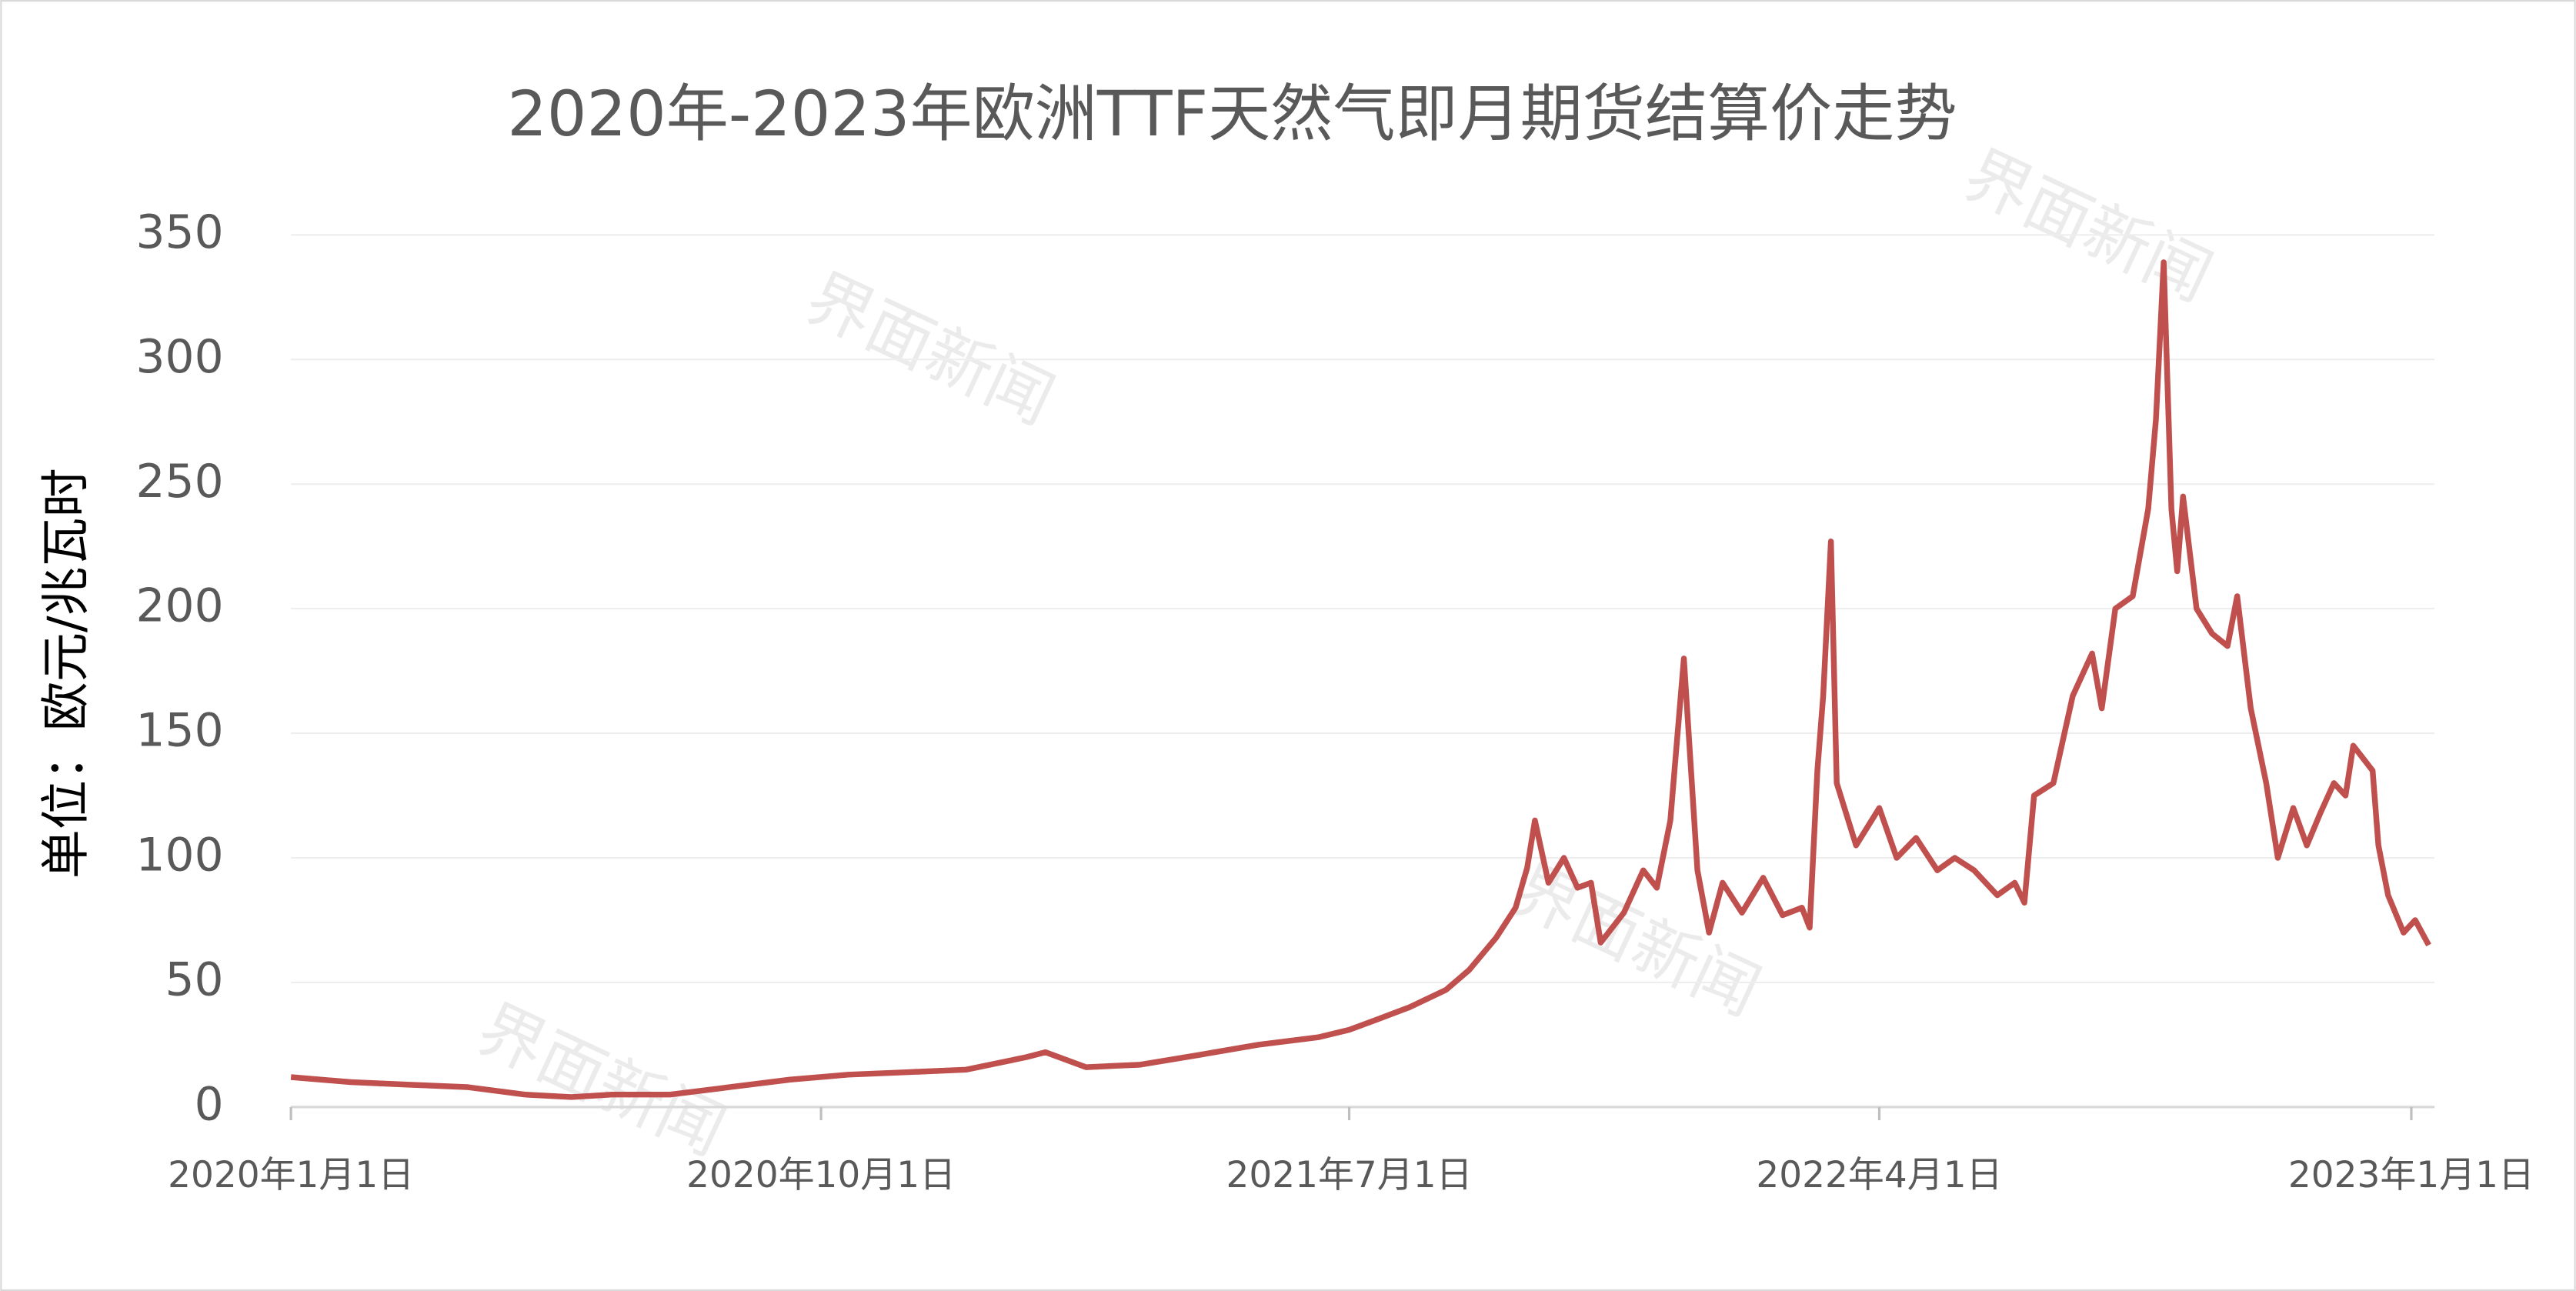 The width and height of the screenshot is (2576, 1291). Describe the element at coordinates (821, 1175) in the screenshot. I see `x-tick-label: 2020年10月1日` at that location.